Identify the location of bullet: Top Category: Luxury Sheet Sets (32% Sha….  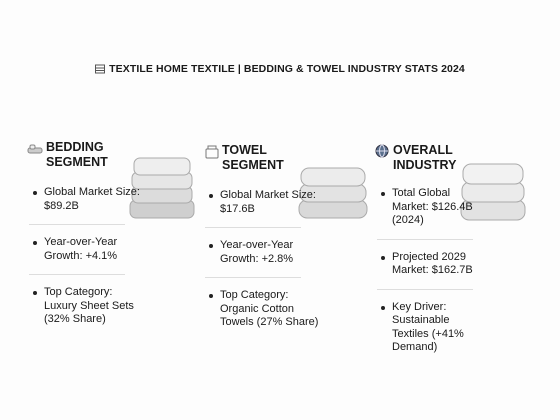
(88, 306).